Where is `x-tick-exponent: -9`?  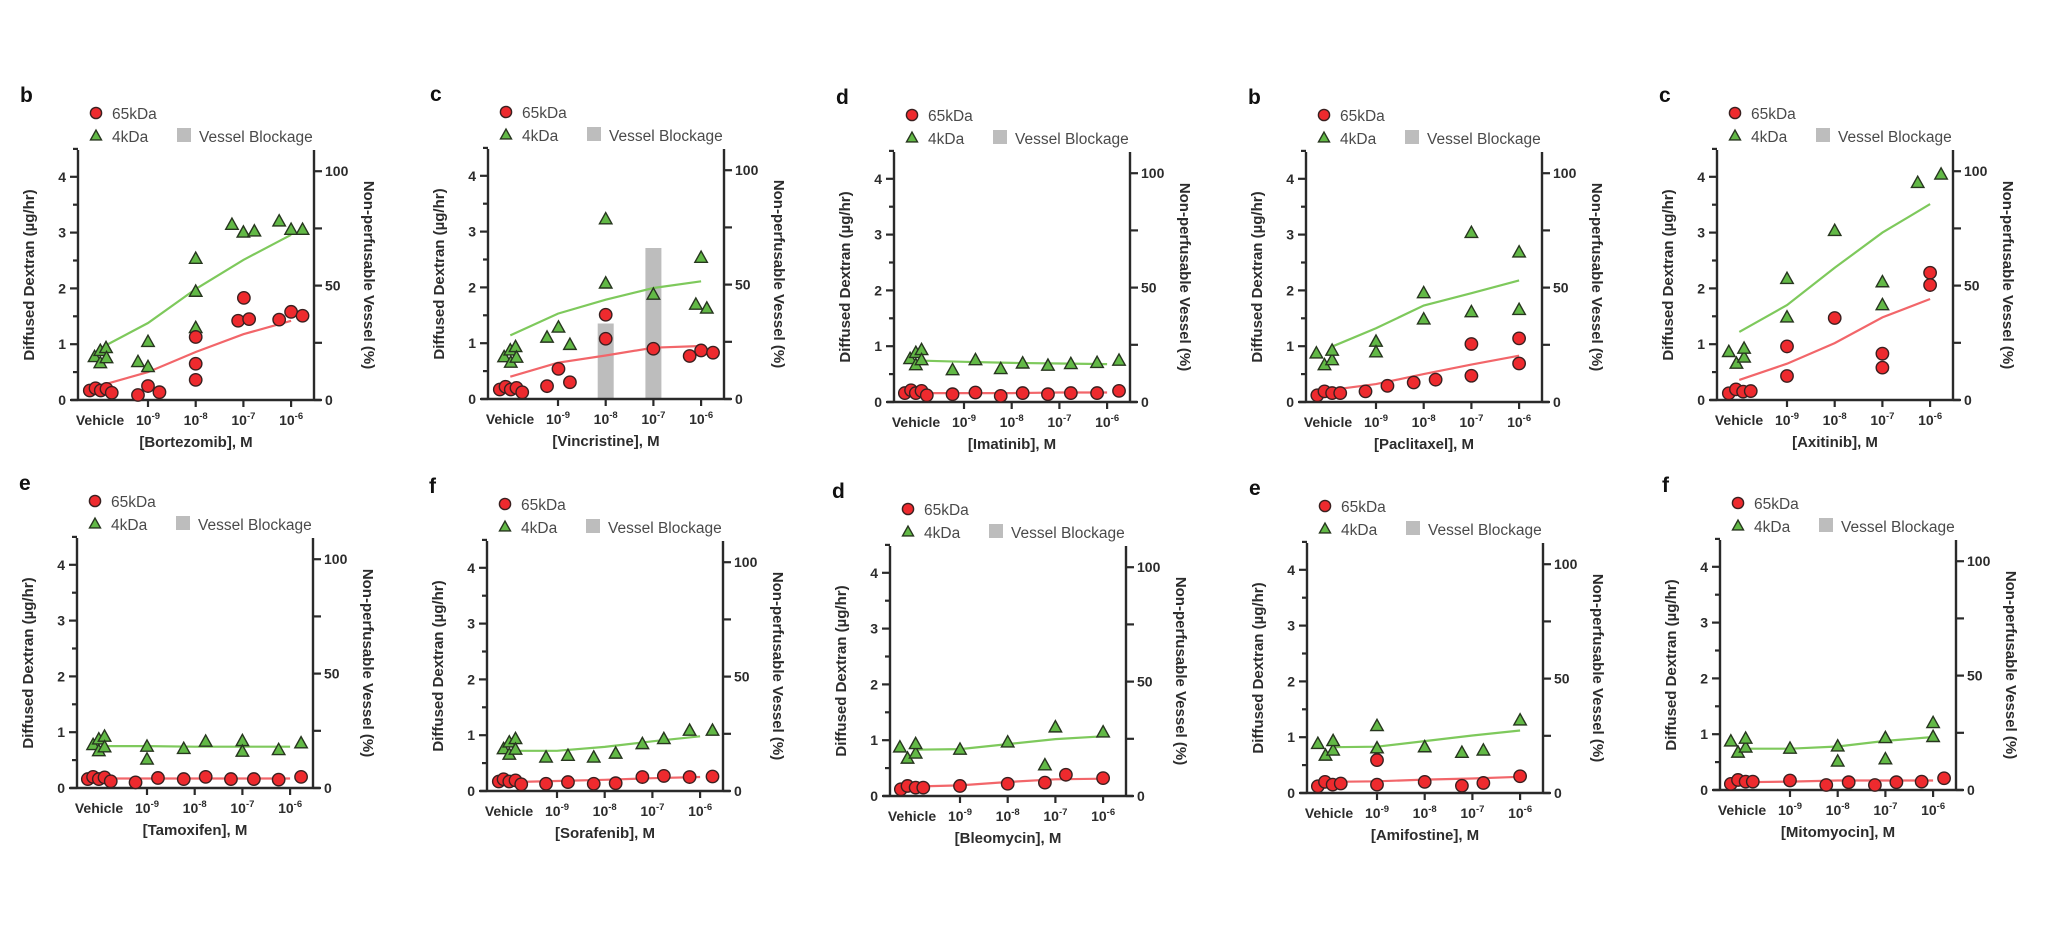
x-tick-exponent: -9 is located at coordinates (1384, 418).